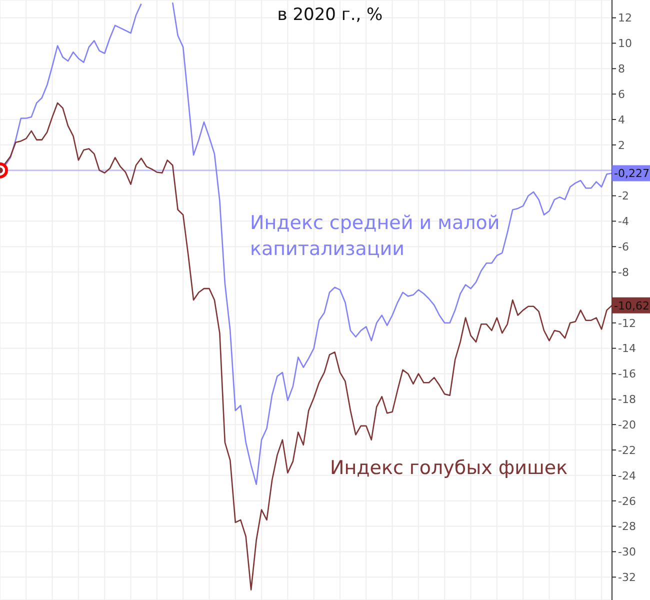 The image size is (650, 600). I want to click on series-label: Индекс голубых фишек, so click(449, 468).